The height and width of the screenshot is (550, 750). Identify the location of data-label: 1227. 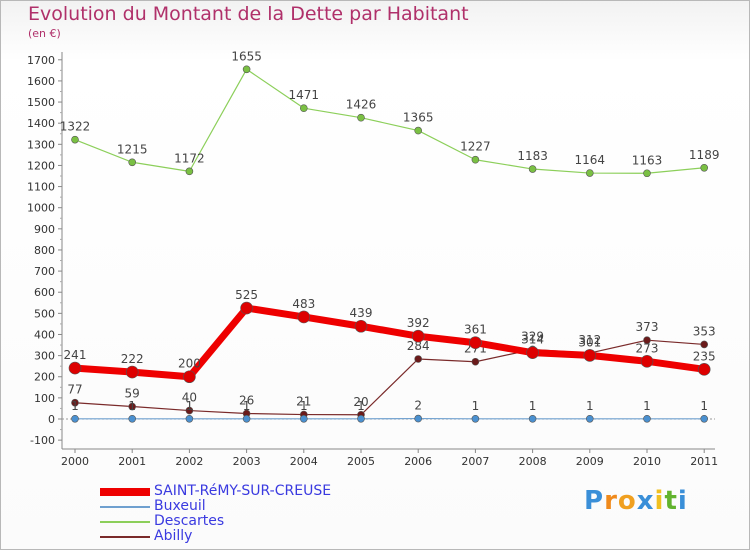
(475, 147).